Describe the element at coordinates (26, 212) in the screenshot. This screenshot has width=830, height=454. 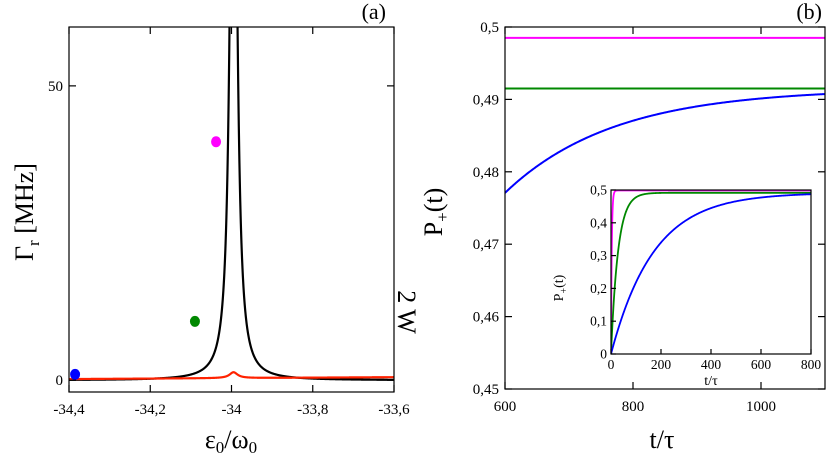
I see `panel-a-ylabel: Γr [MHz]` at that location.